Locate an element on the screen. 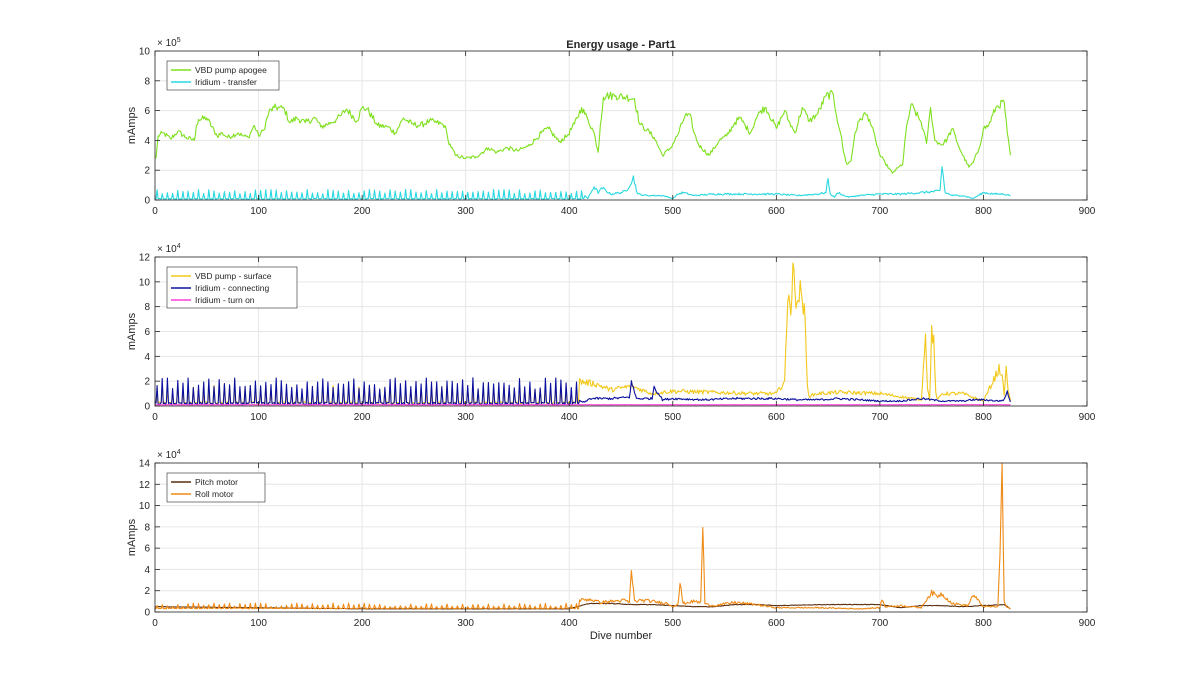 The height and width of the screenshot is (693, 1200). legend-entry: Iridium - connecting is located at coordinates (232, 288).